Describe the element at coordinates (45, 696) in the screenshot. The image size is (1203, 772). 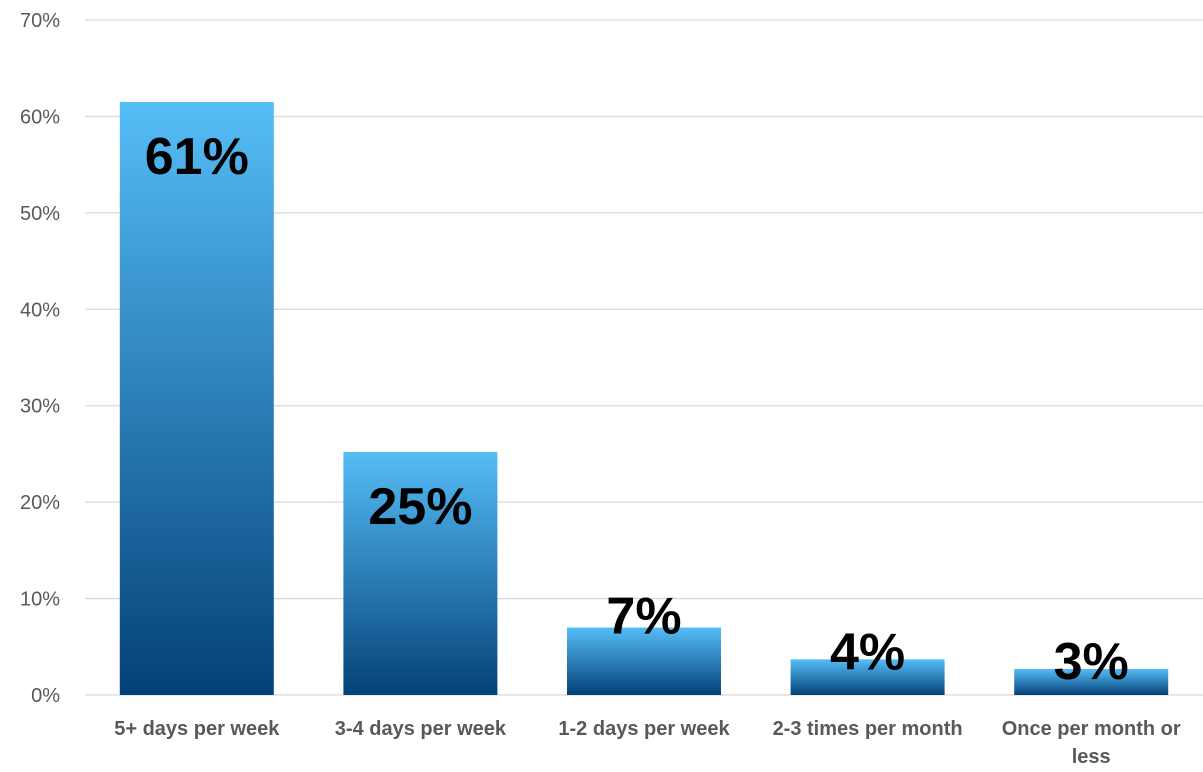
I see `y-tick-label: 0%` at that location.